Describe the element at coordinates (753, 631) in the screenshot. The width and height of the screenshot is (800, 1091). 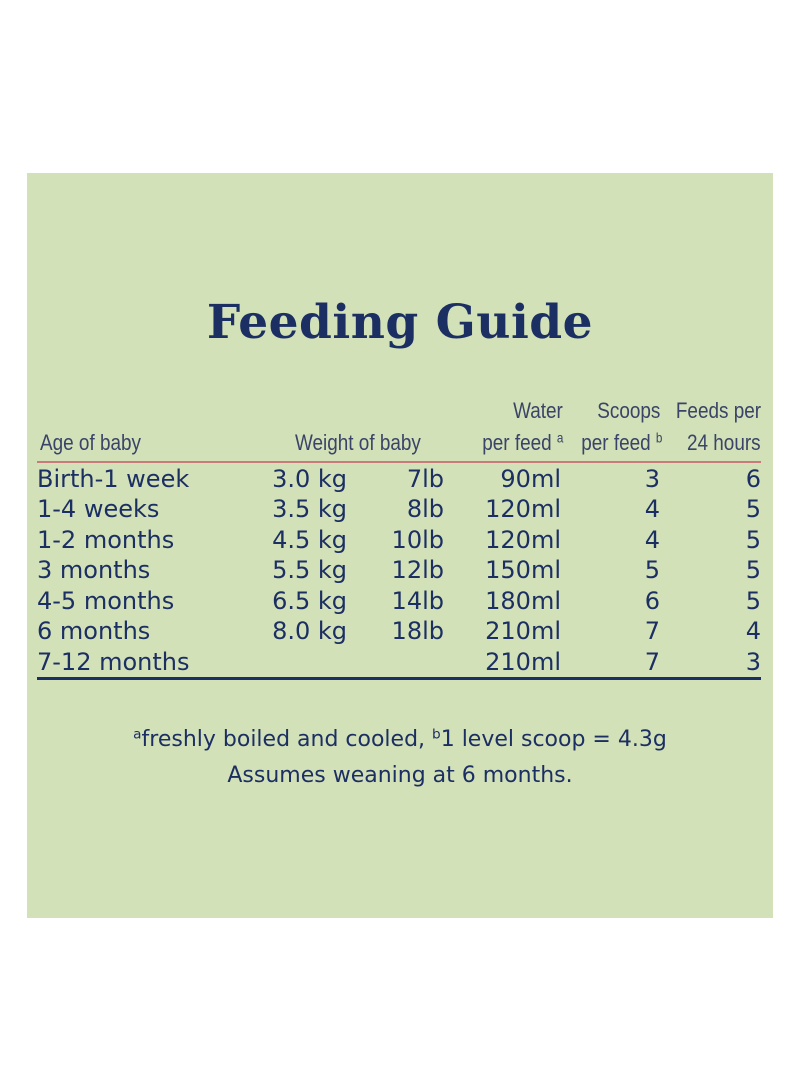
I see `cell-feeds: 4` at that location.